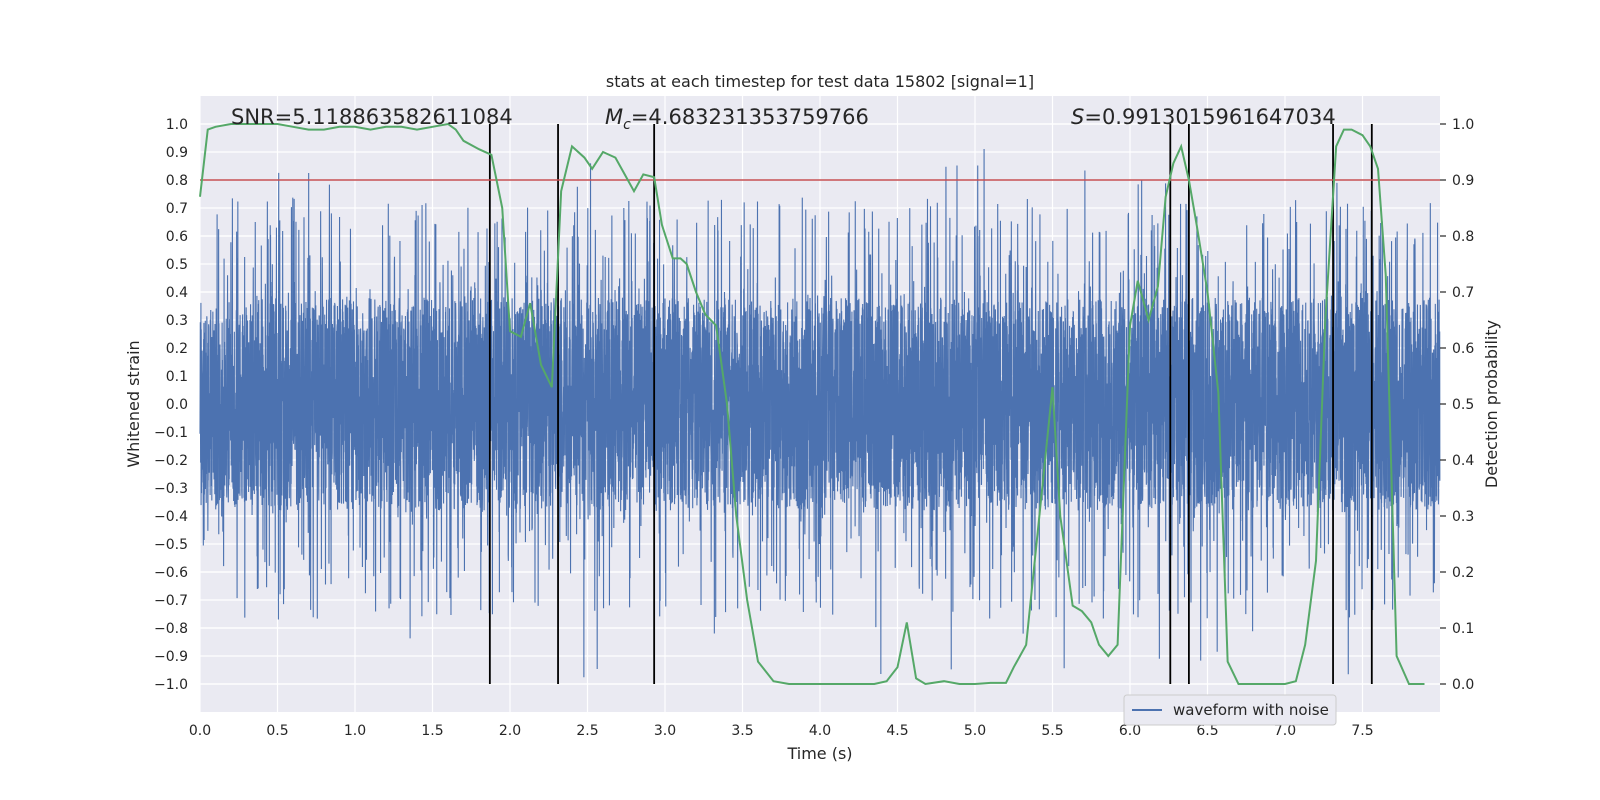  I want to click on y-tick-label: 0.6, so click(177, 237).